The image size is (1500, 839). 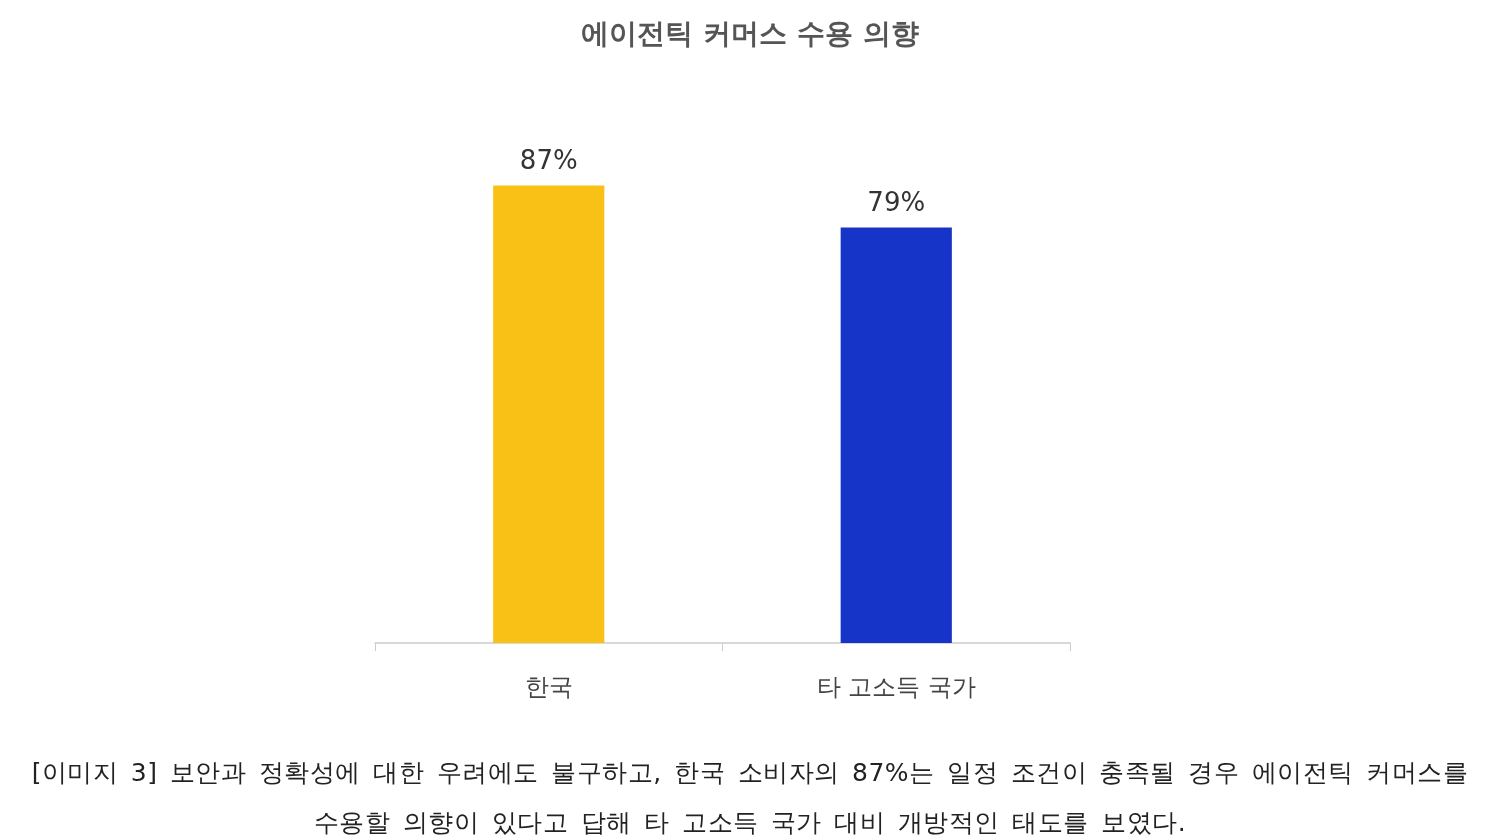 I want to click on x-tick-label: 한국, so click(x=548, y=687).